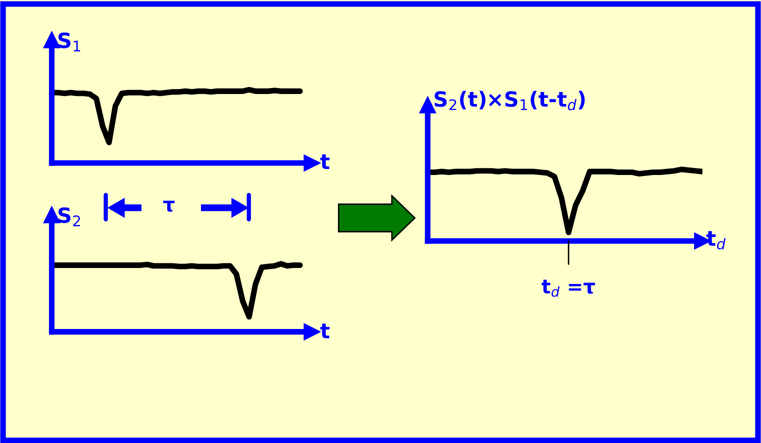  I want to click on y-axis-title: S$_{1}$, so click(69, 42).